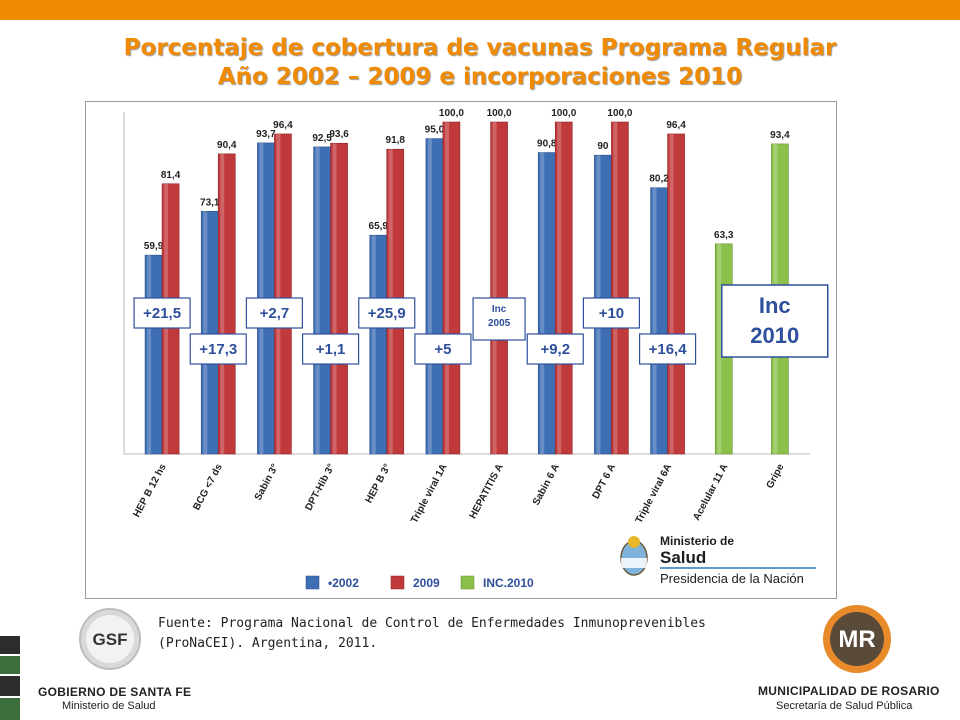 The image size is (960, 720). I want to click on title-line-2: Año 2002 – 2009 e incorporaciones 2010, so click(480, 77).